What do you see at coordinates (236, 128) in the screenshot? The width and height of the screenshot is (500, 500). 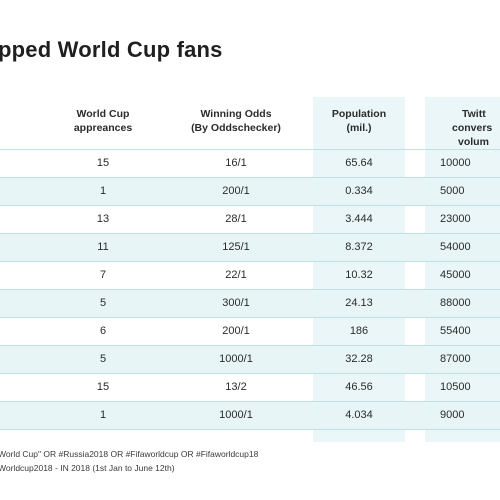 I see `header-odds-line2: (By Oddschecker)` at bounding box center [236, 128].